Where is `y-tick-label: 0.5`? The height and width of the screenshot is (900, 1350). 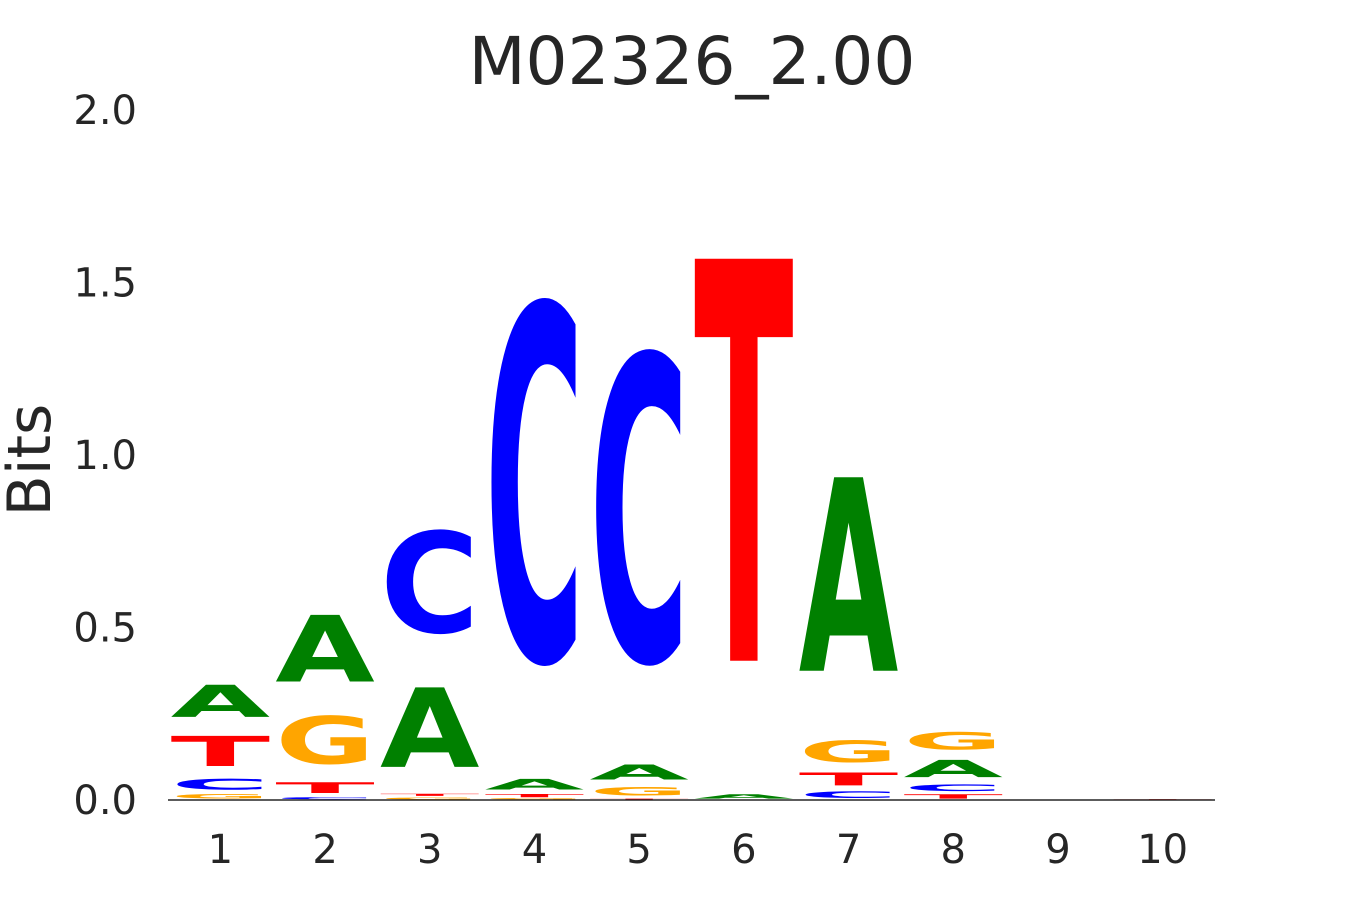
y-tick-label: 0.5 is located at coordinates (105, 629).